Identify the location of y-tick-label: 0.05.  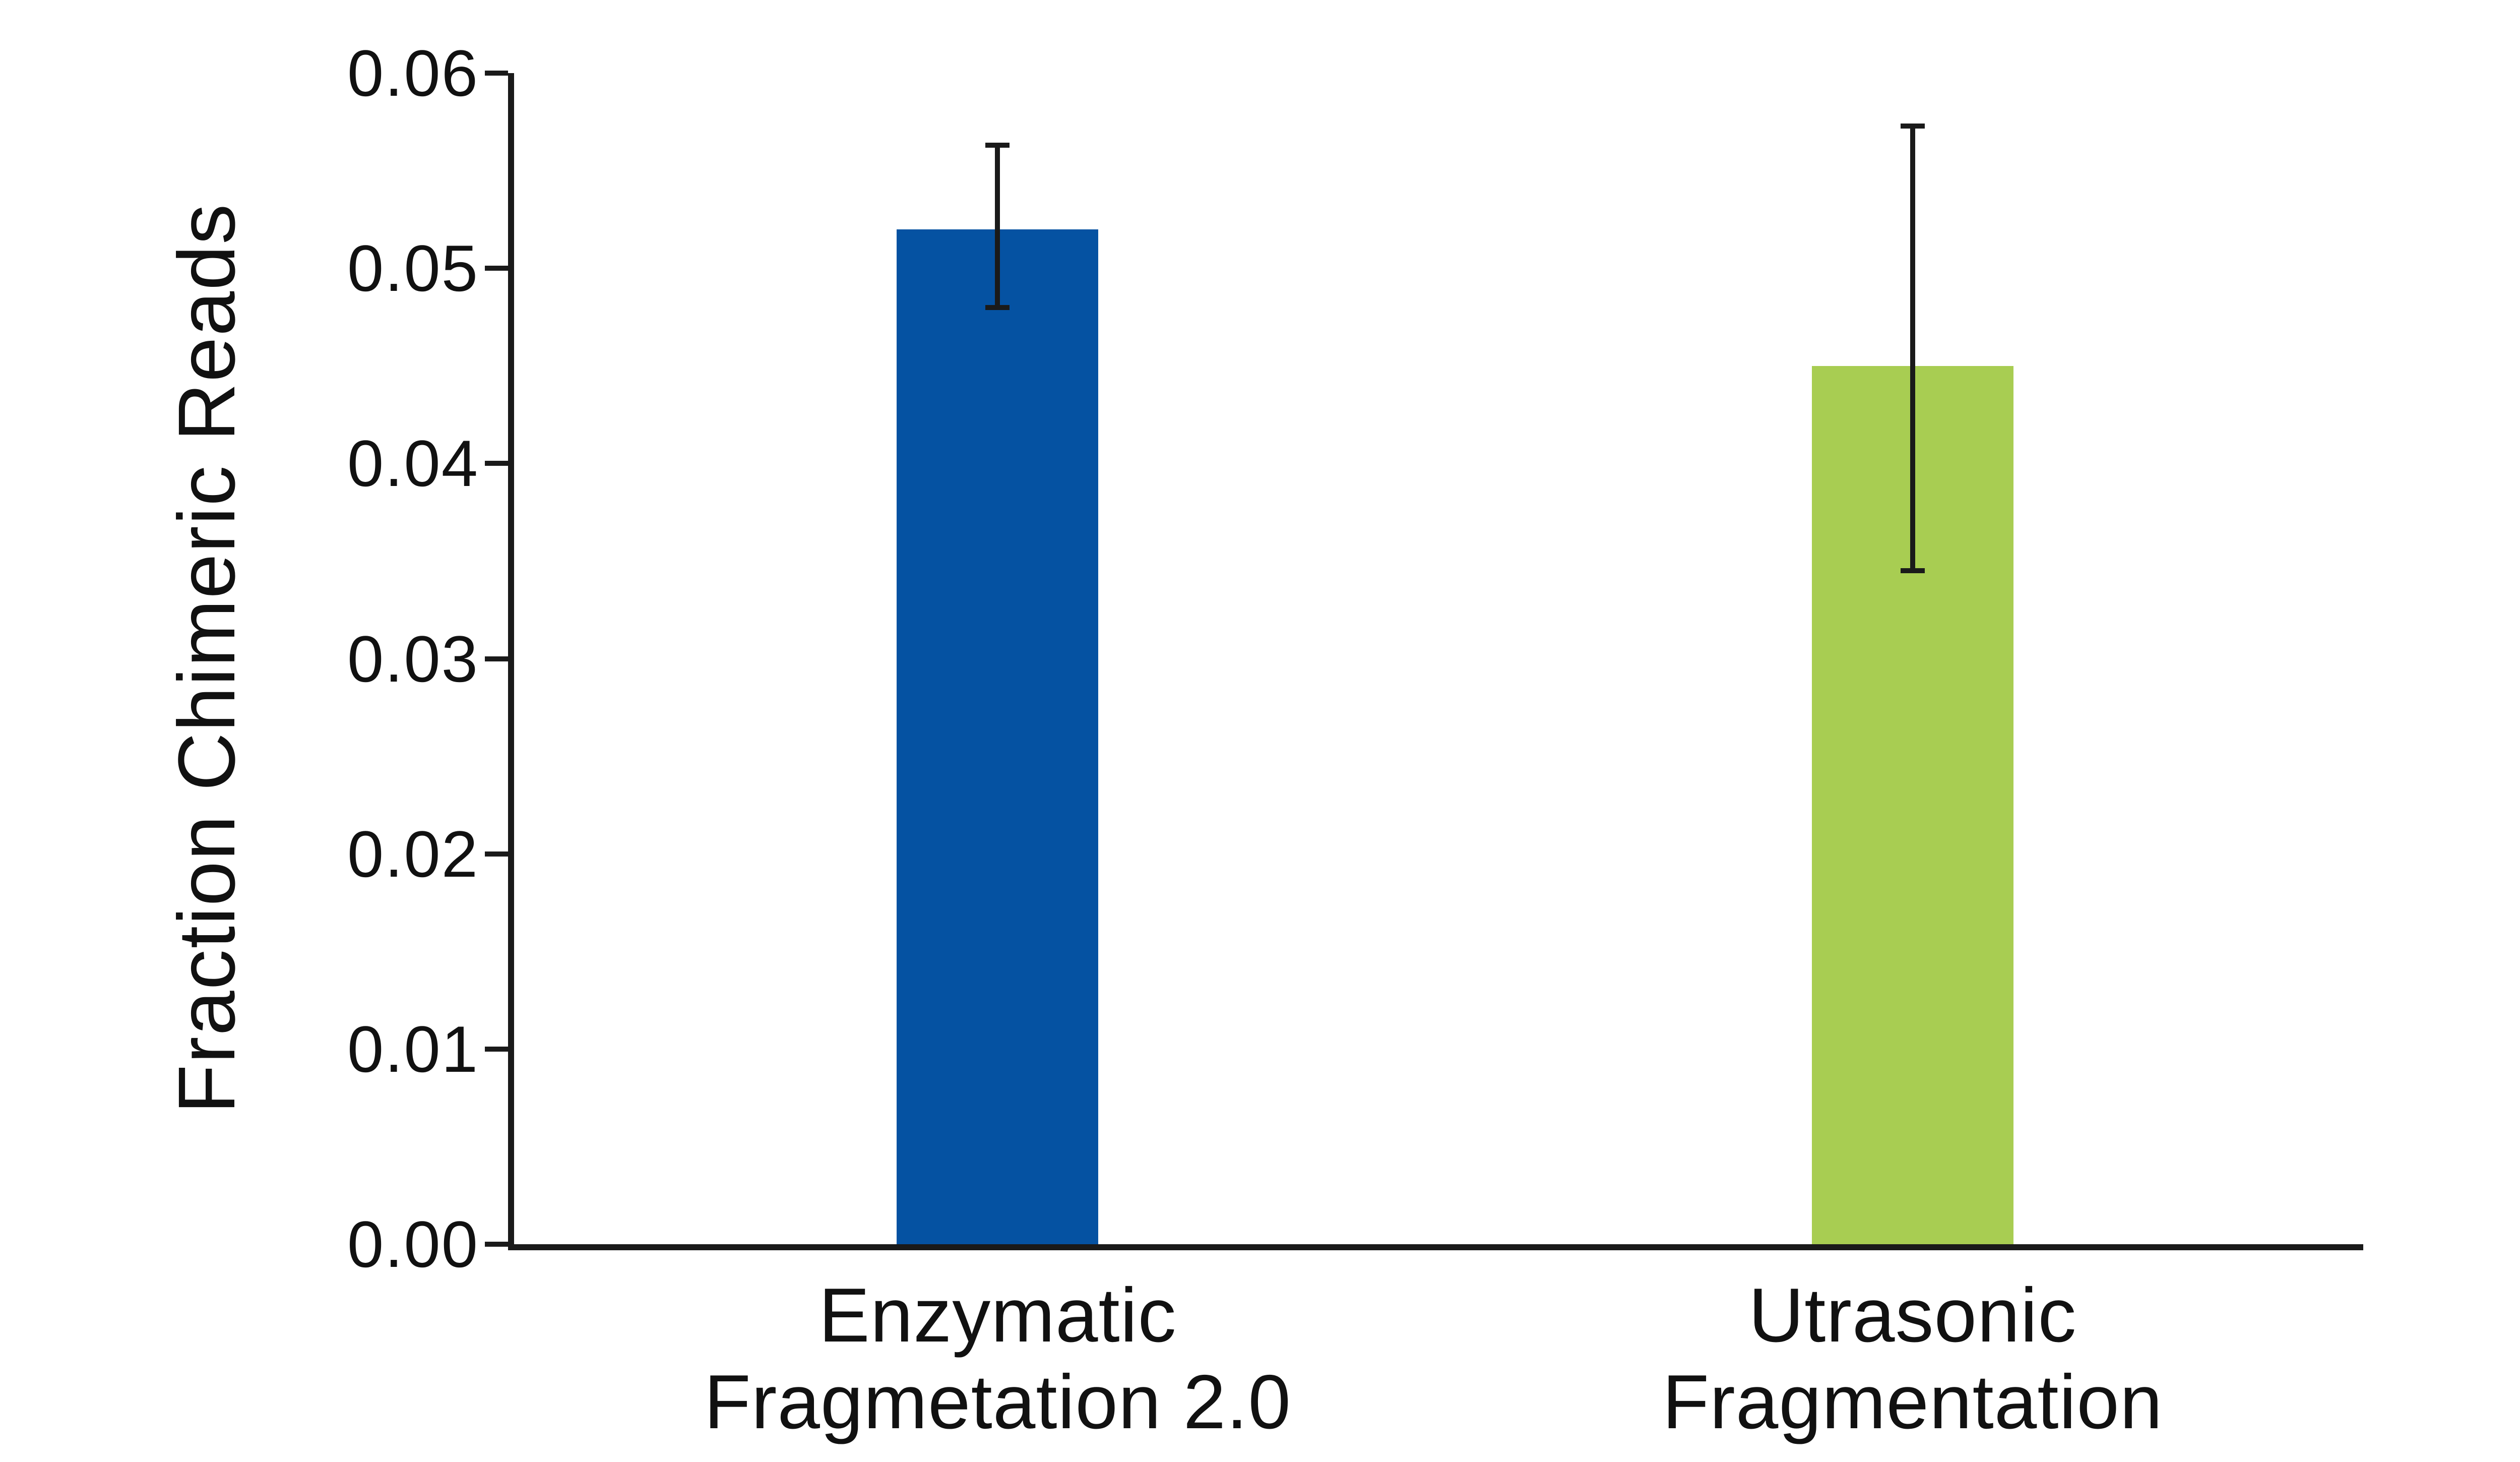
(413, 268).